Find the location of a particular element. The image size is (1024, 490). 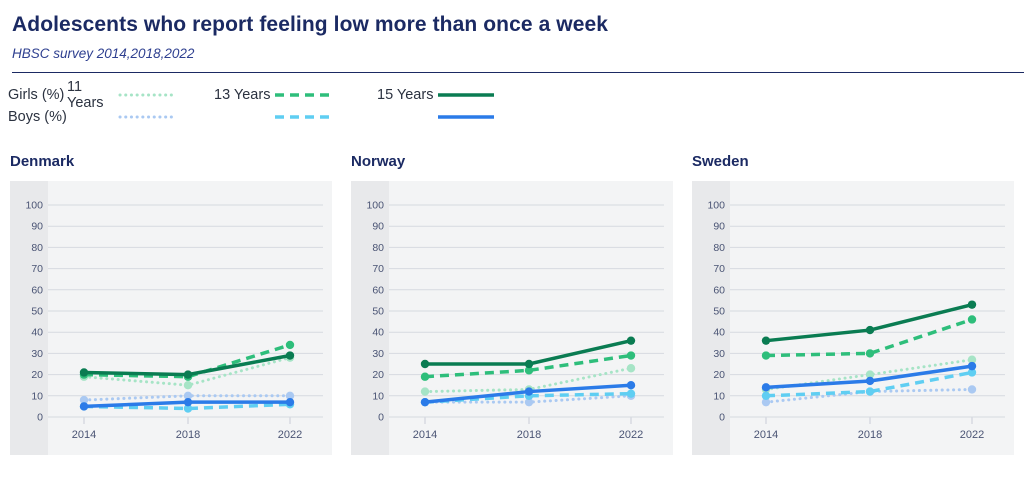

legend-swatch-boys-11-icon is located at coordinates (148, 117).